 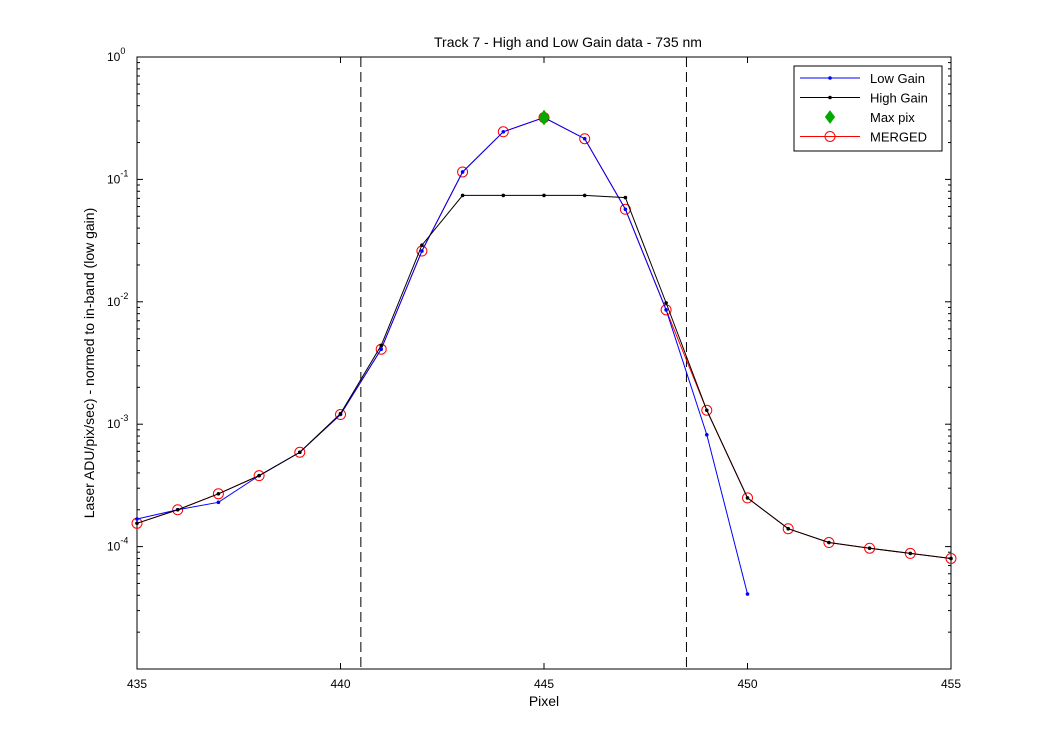 I want to click on y-tick-label: 10⁻³, so click(x=117, y=422).